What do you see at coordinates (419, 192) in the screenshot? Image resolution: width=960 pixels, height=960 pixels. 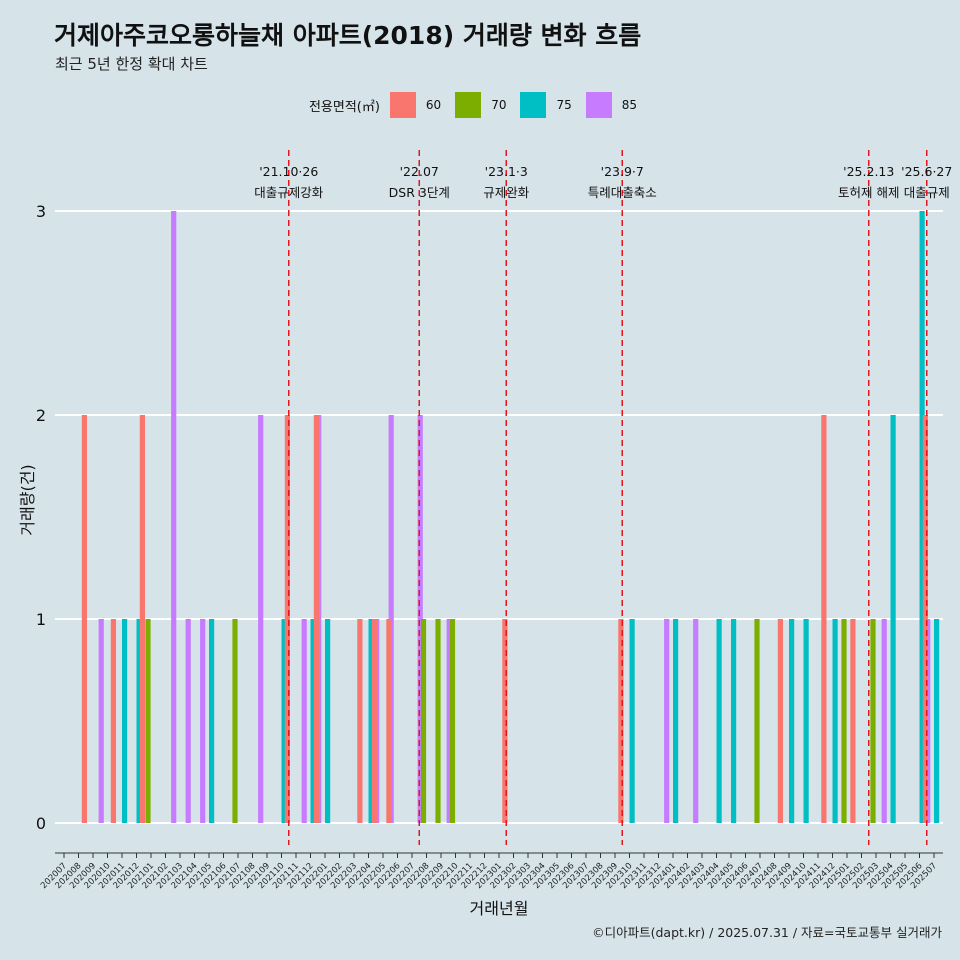 I see `event-name-label: DSR 3단계` at bounding box center [419, 192].